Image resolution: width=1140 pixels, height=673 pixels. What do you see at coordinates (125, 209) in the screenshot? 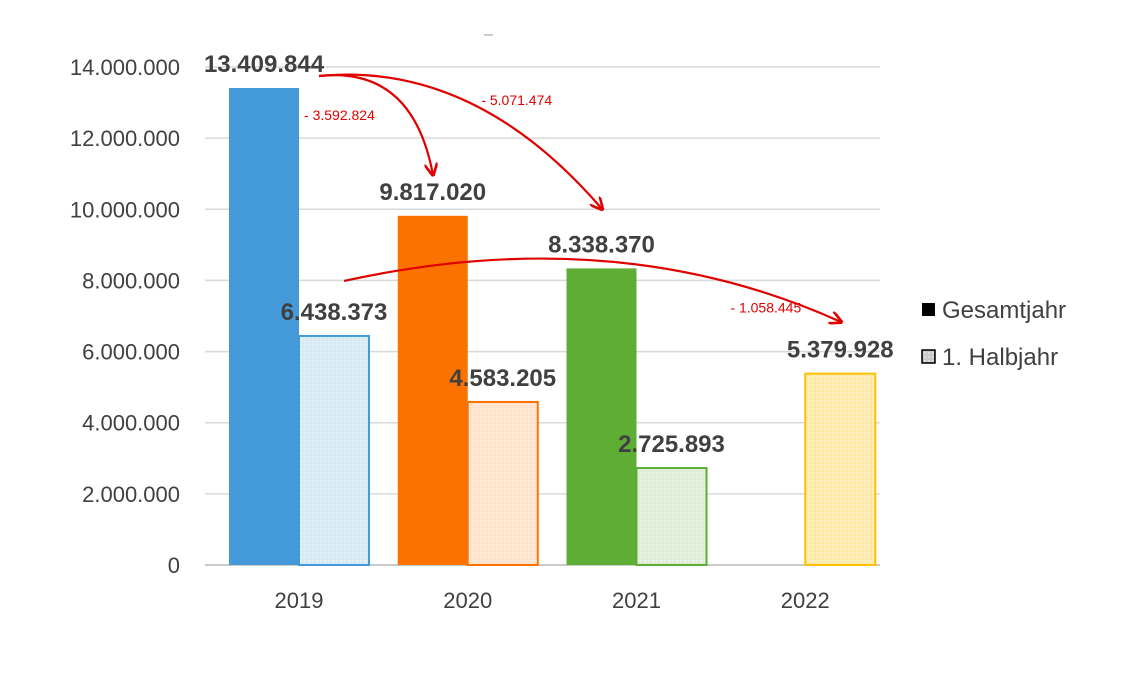
I see `y-tick-label: 10.000.000` at bounding box center [125, 209].